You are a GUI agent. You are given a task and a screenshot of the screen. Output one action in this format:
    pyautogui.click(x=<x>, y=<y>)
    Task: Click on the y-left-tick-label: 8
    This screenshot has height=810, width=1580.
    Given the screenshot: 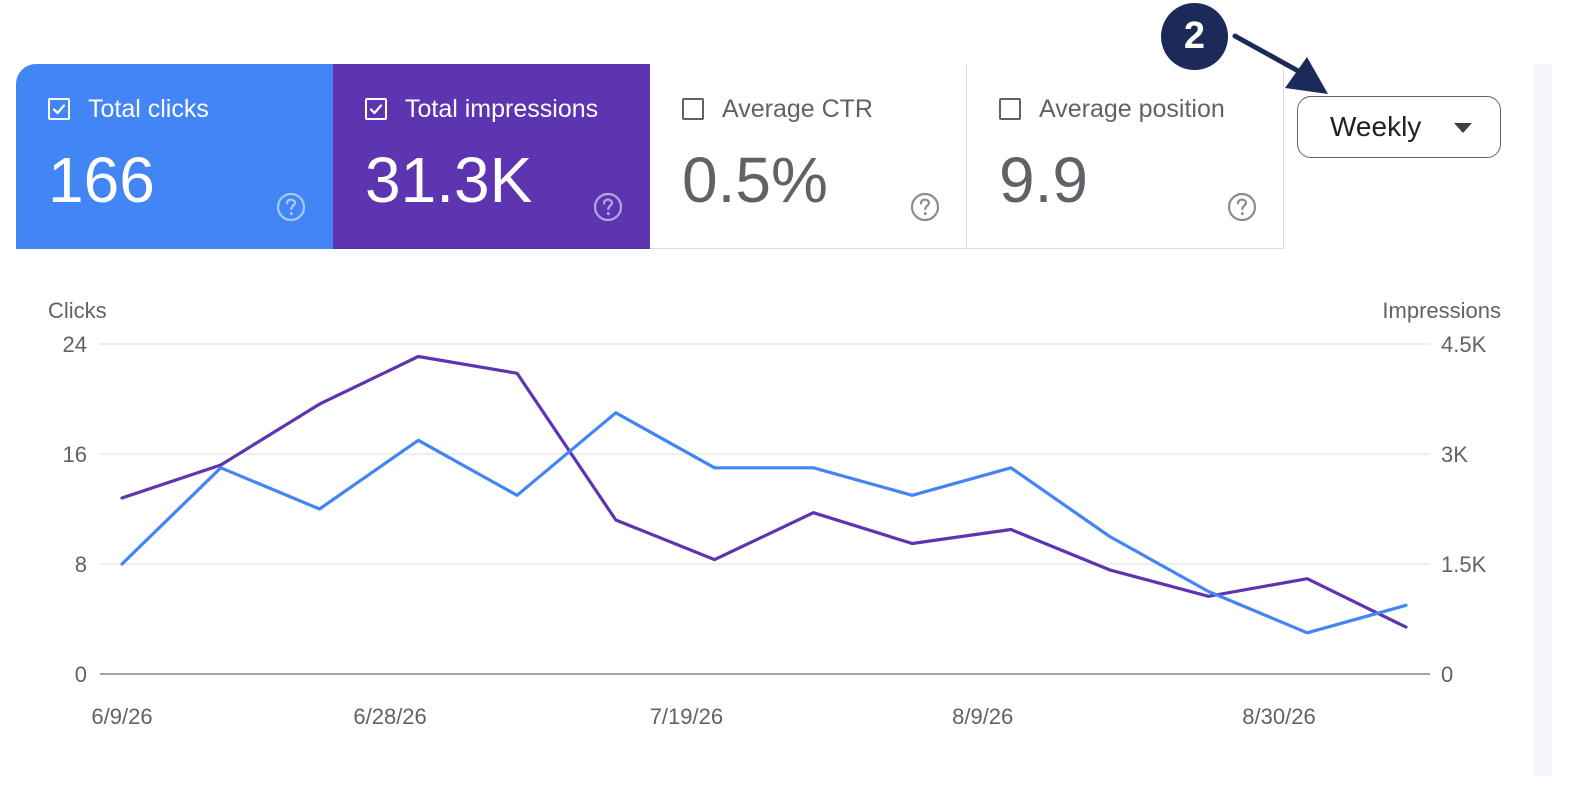 What is the action you would take?
    pyautogui.click(x=81, y=564)
    